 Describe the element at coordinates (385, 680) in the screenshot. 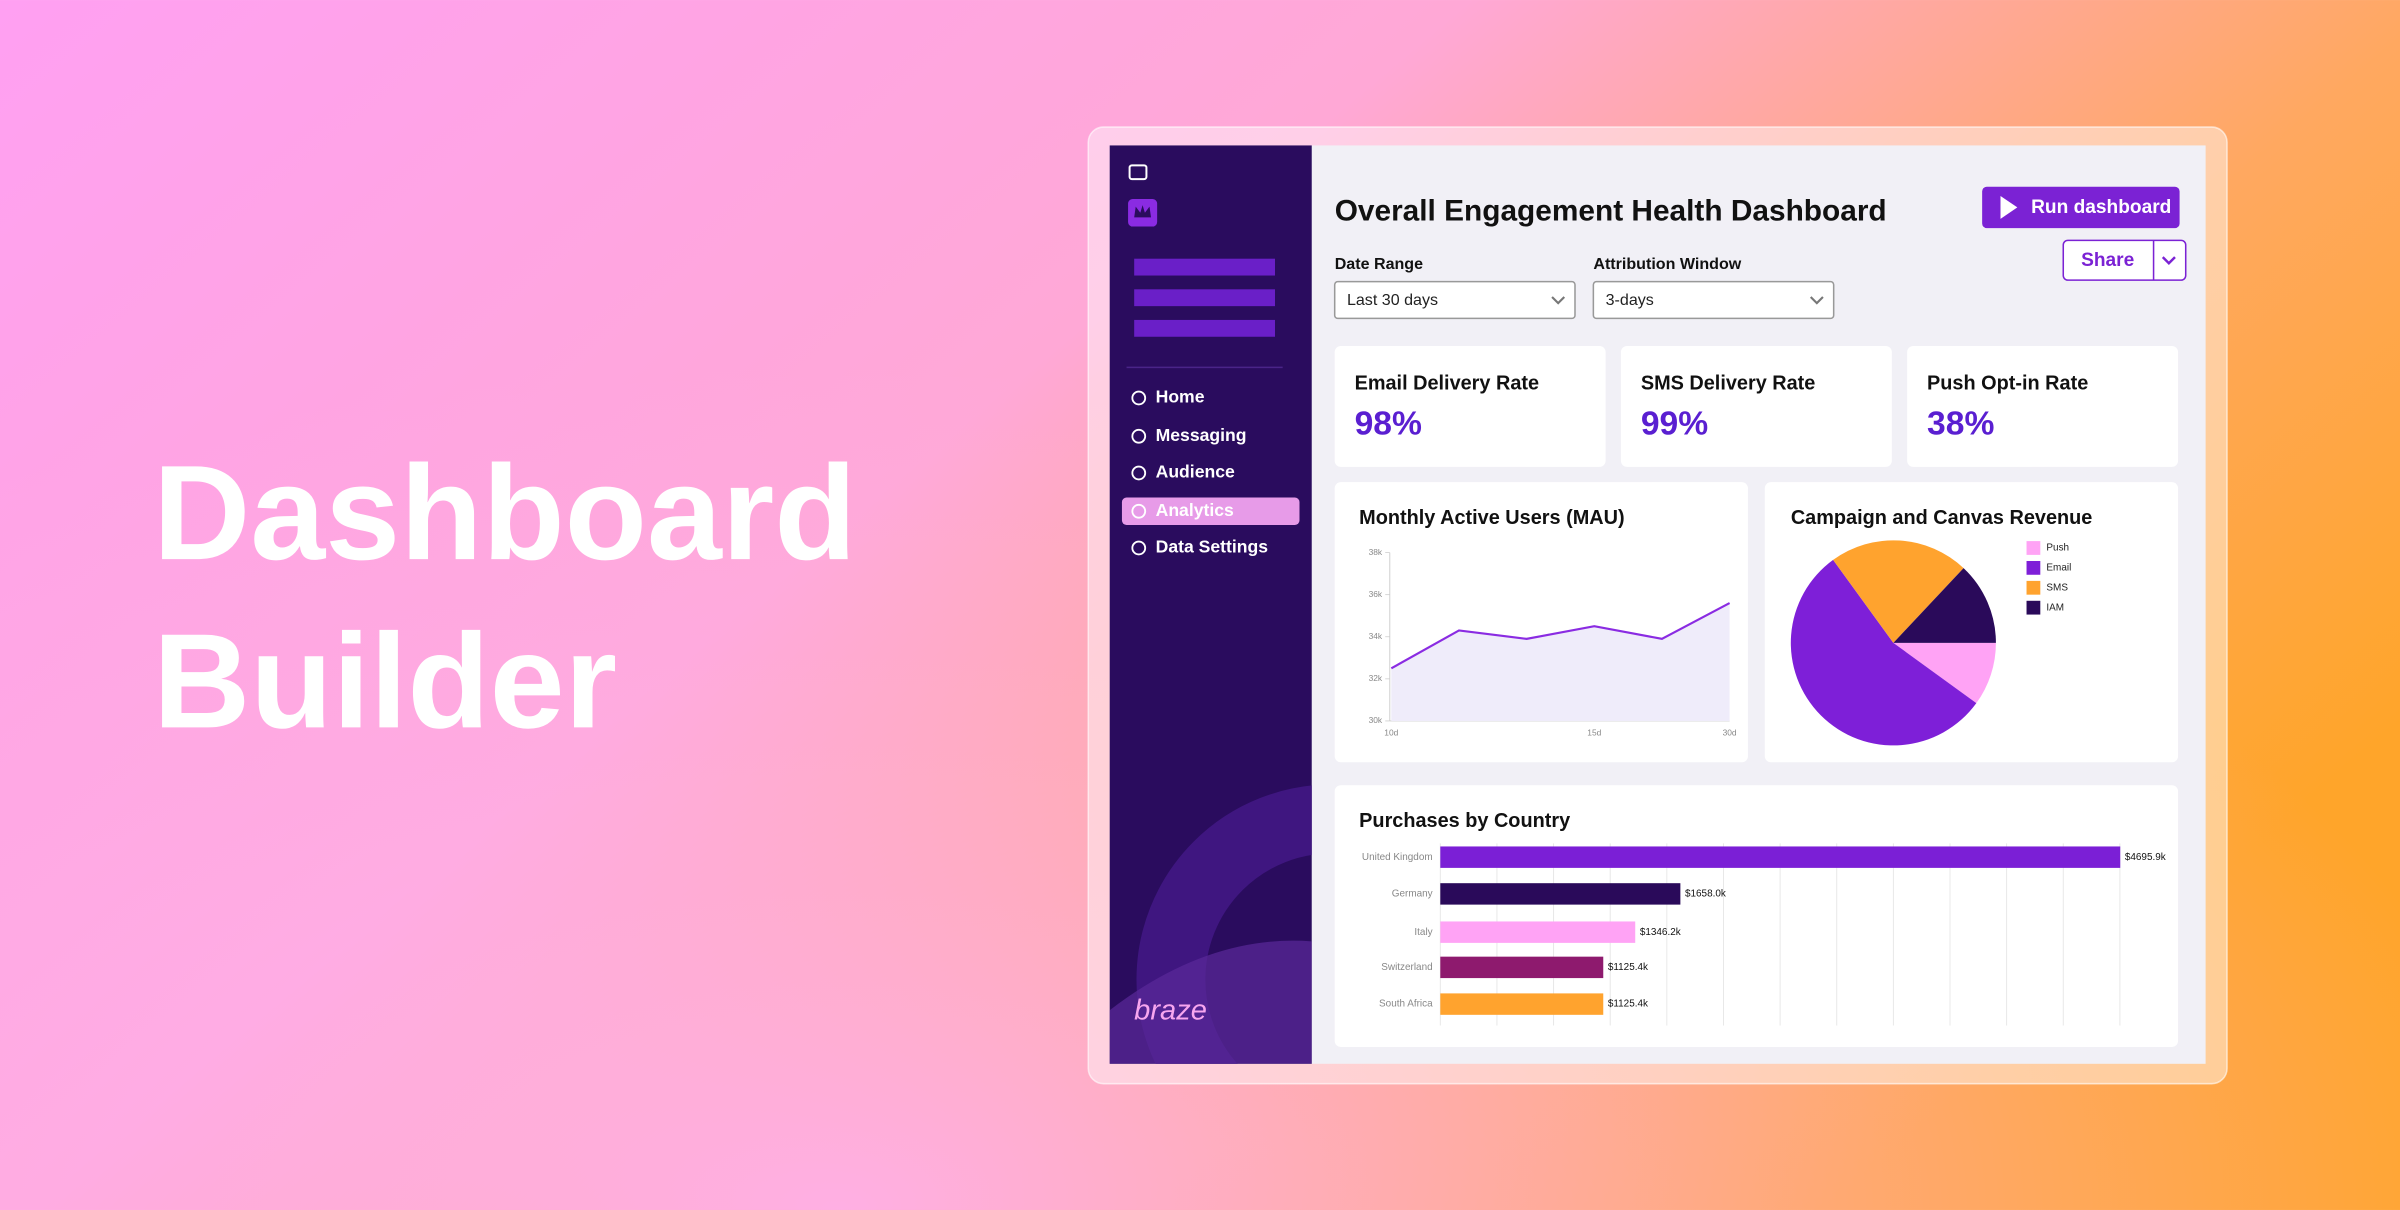

I see `hero-title: Builder` at that location.